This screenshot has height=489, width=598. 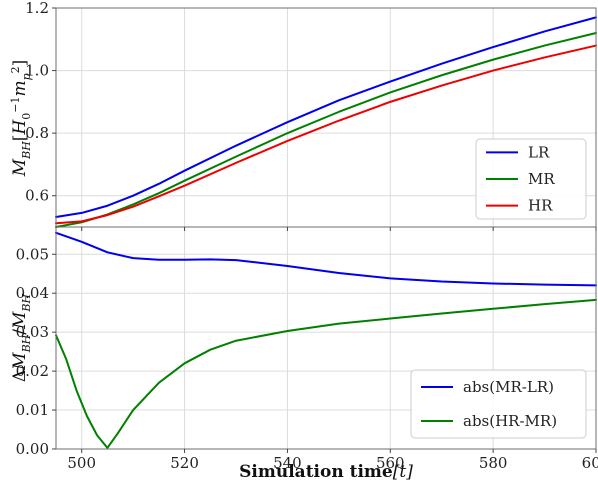 I want to click on xtick-label-4: 580, so click(x=493, y=463).